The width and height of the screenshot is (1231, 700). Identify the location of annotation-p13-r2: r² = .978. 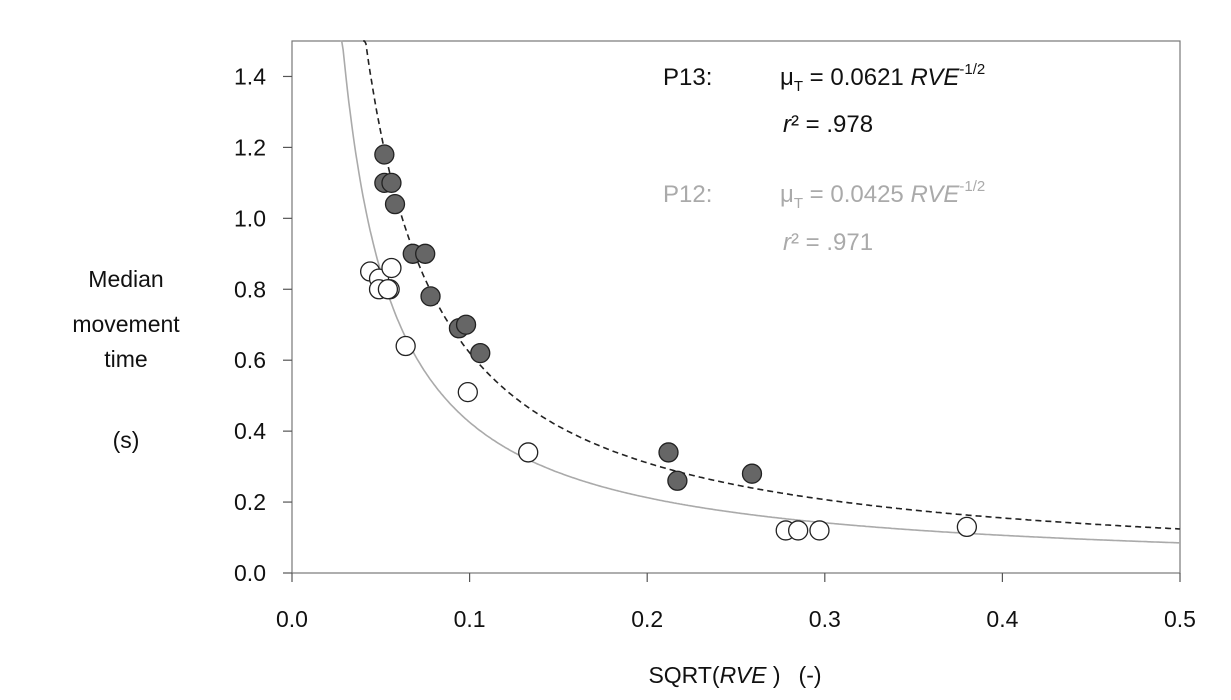
(828, 124).